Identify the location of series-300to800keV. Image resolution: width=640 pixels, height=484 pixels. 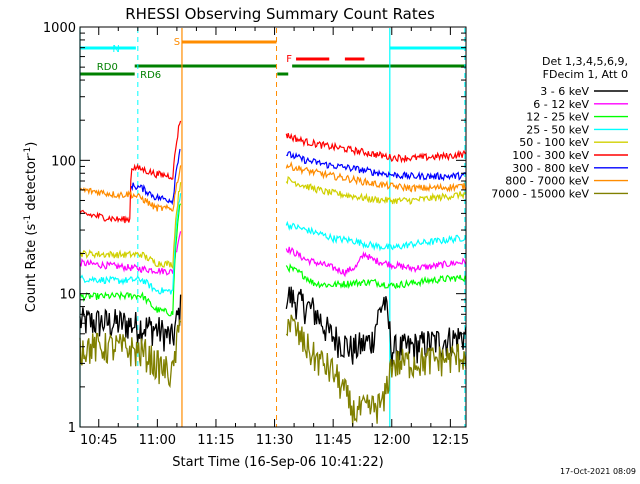
(298, 177).